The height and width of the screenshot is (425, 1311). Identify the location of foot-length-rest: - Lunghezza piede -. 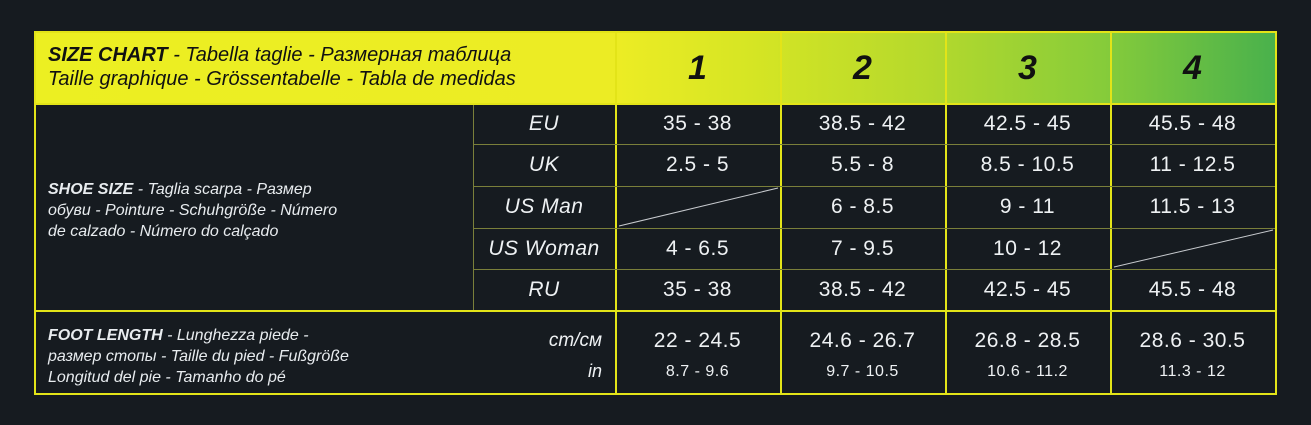
(235, 335).